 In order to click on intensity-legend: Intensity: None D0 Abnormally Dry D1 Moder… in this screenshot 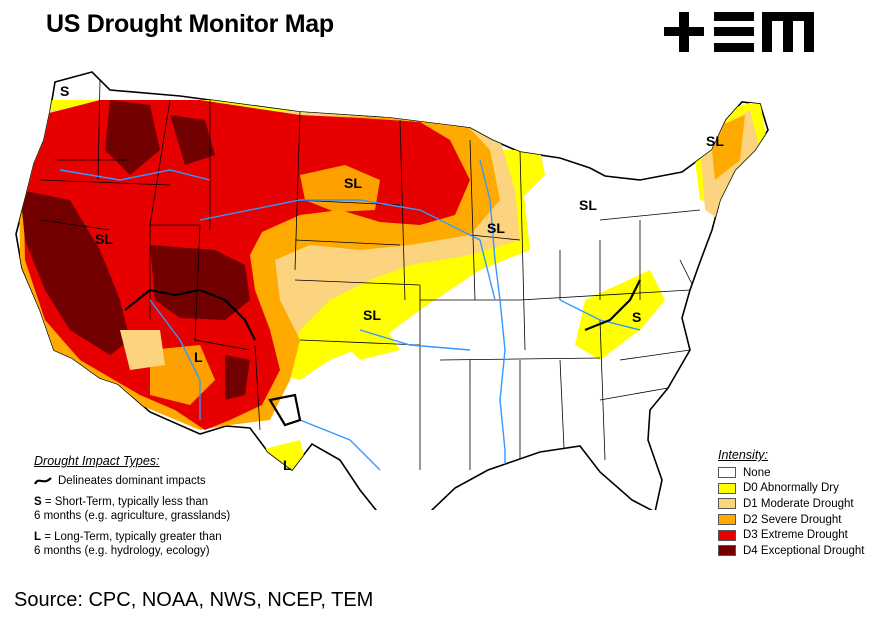, I will do `click(791, 503)`.